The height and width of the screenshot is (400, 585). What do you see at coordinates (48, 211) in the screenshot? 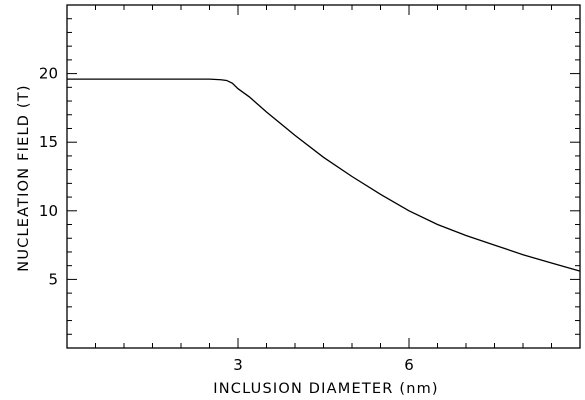
I see `y-tick-label: 10` at bounding box center [48, 211].